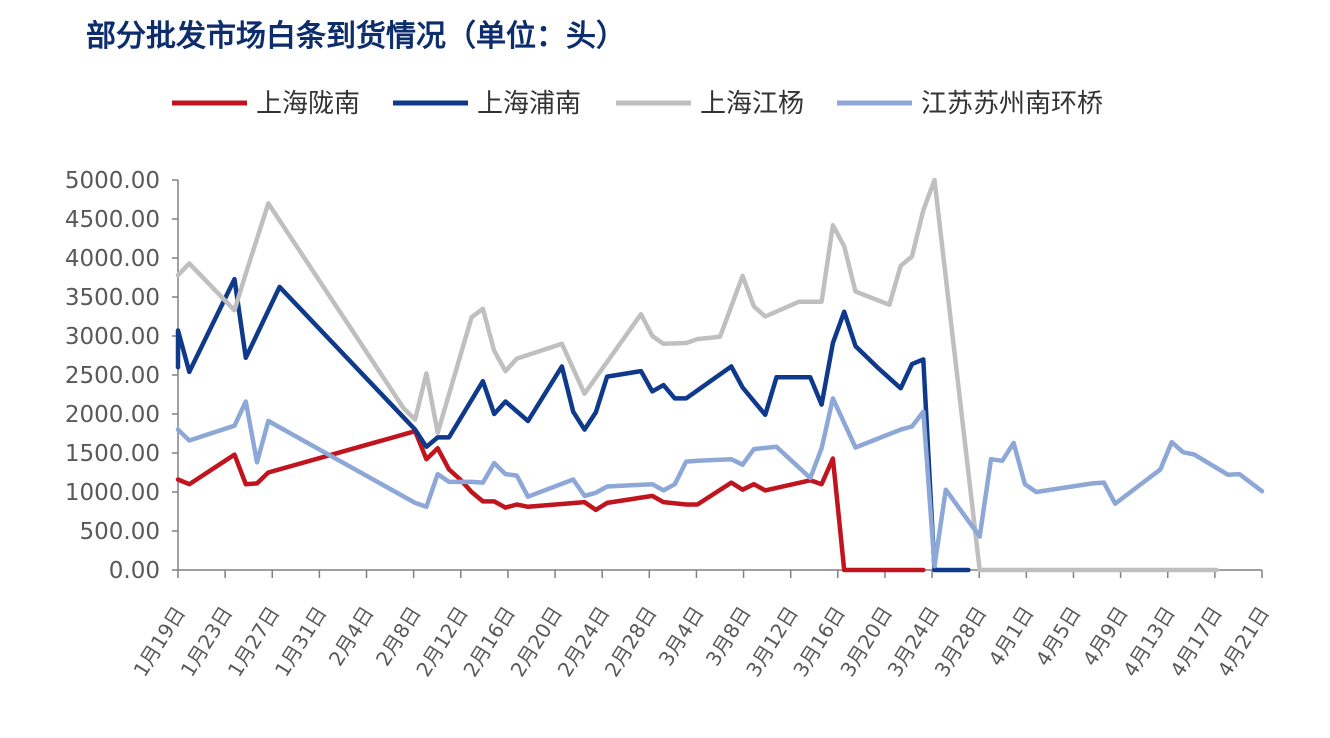  What do you see at coordinates (752, 104) in the screenshot?
I see `legend-label: 上海江杨` at bounding box center [752, 104].